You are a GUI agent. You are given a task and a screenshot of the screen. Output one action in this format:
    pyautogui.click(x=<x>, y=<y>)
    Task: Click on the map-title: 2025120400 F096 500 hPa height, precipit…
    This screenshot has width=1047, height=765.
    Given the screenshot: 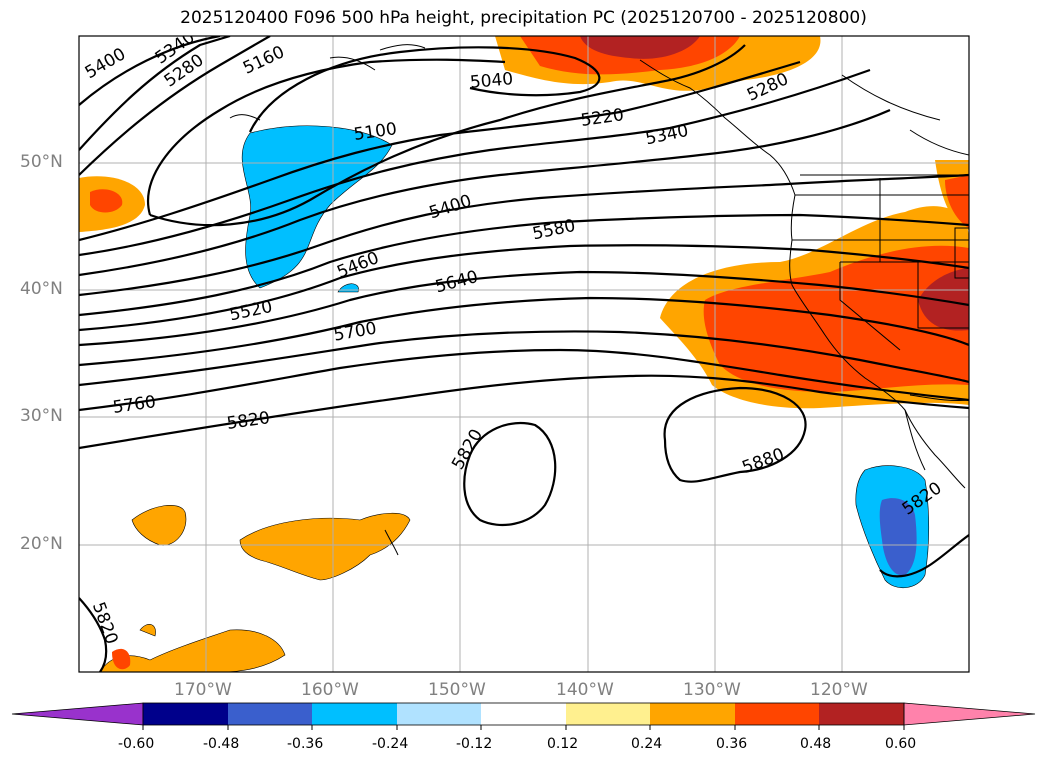 What is the action you would take?
    pyautogui.click(x=523, y=18)
    